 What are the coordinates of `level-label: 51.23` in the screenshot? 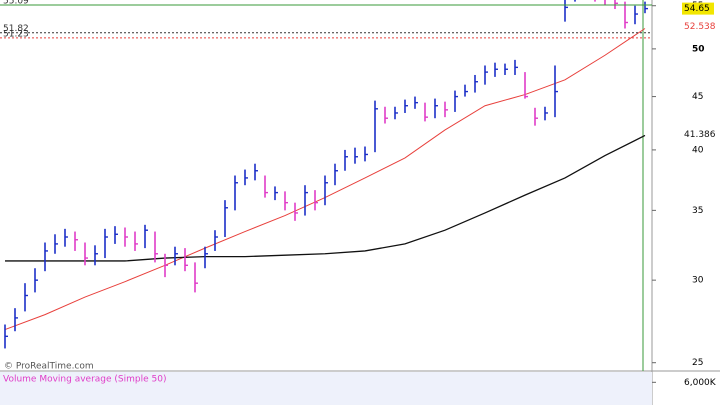 It's located at (16, 34).